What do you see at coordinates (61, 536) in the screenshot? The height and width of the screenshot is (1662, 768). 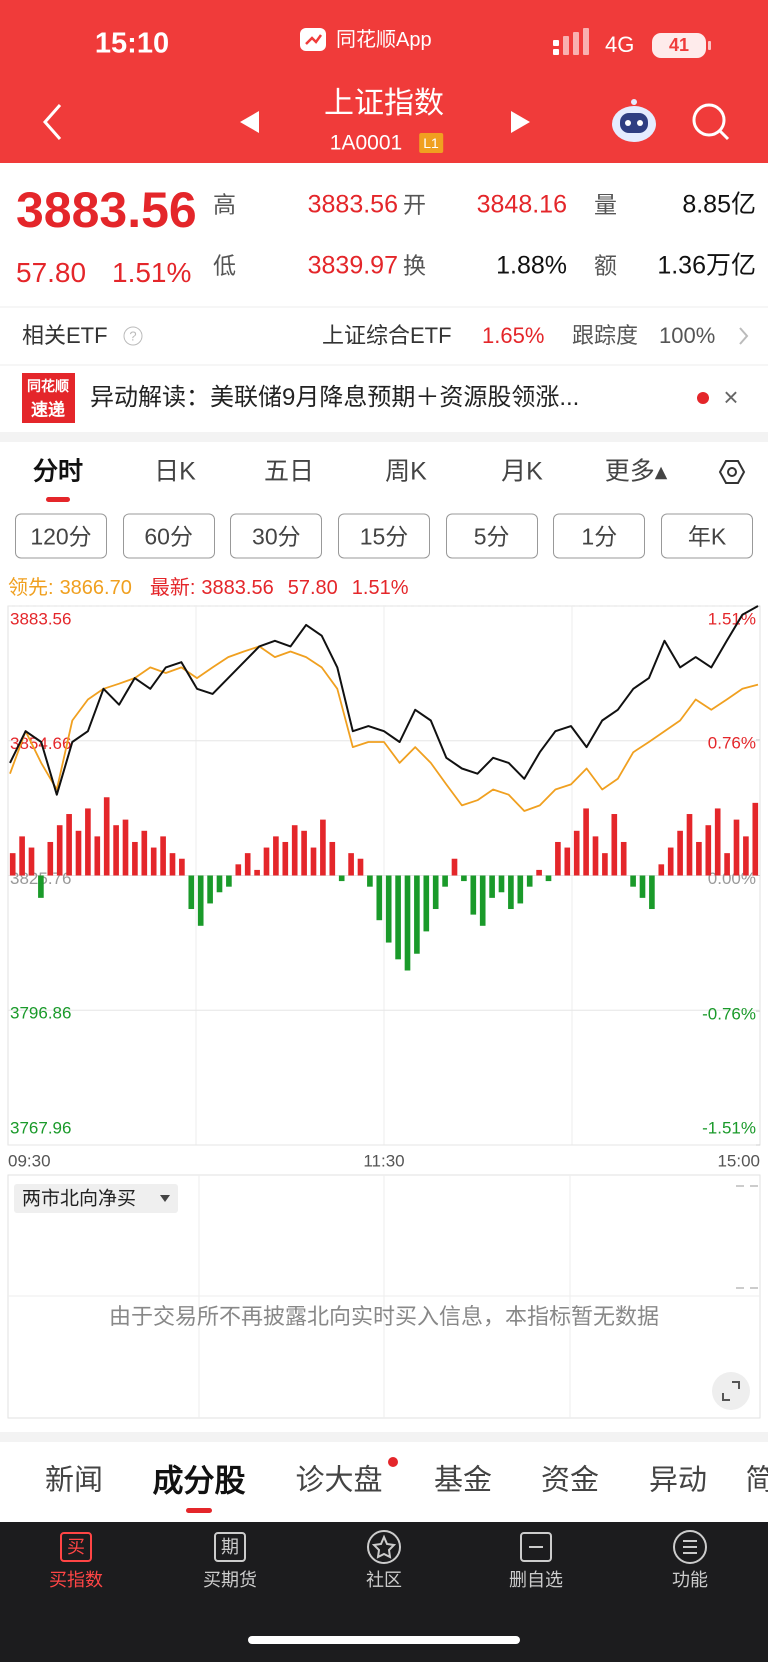 I see `period-button: 120分` at bounding box center [61, 536].